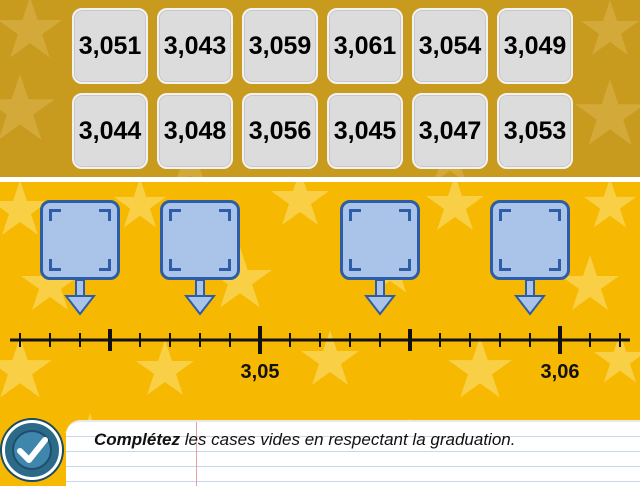  I want to click on checkmark-icon, so click(32, 450).